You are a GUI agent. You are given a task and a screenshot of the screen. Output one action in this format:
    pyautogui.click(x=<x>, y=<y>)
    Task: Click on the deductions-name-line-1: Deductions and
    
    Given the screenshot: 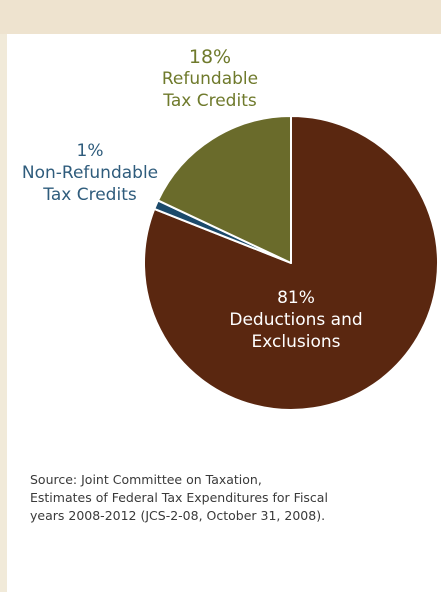 What is the action you would take?
    pyautogui.click(x=296, y=320)
    